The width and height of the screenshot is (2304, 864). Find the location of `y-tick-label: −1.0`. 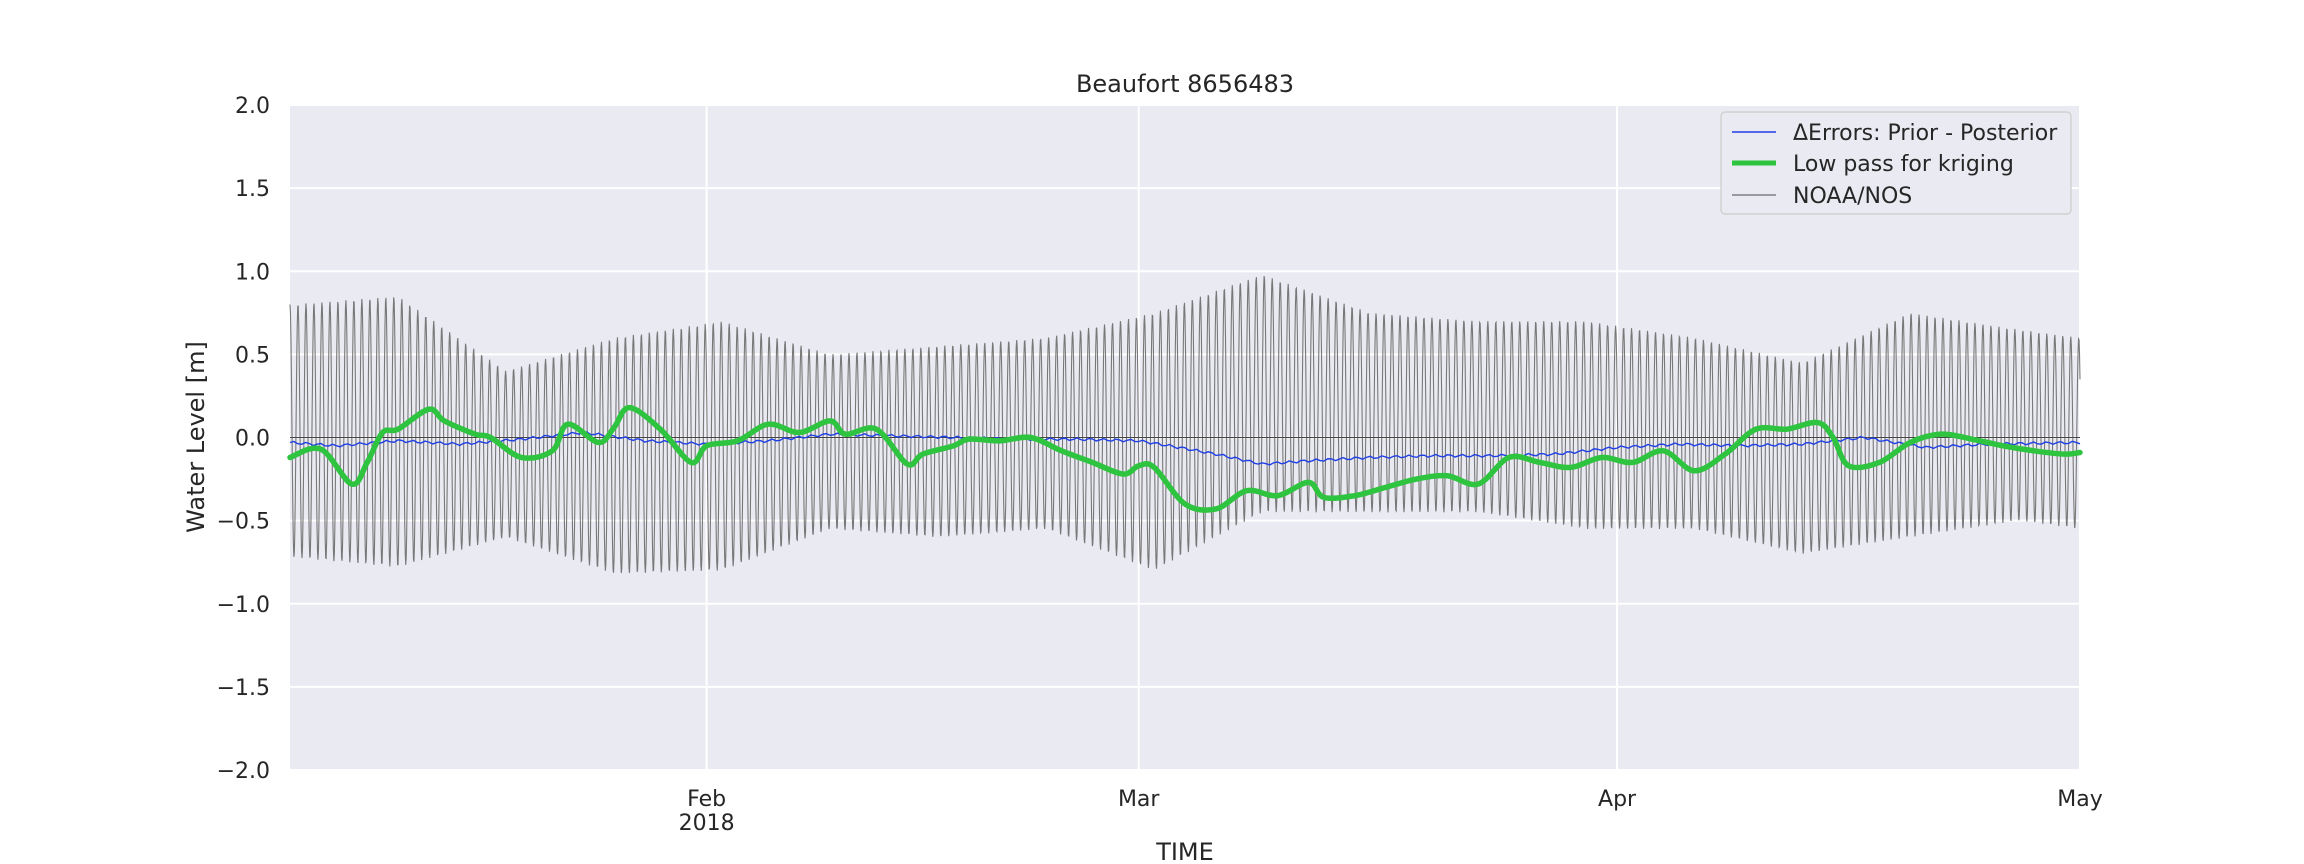

y-tick-label: −1.0 is located at coordinates (243, 605).